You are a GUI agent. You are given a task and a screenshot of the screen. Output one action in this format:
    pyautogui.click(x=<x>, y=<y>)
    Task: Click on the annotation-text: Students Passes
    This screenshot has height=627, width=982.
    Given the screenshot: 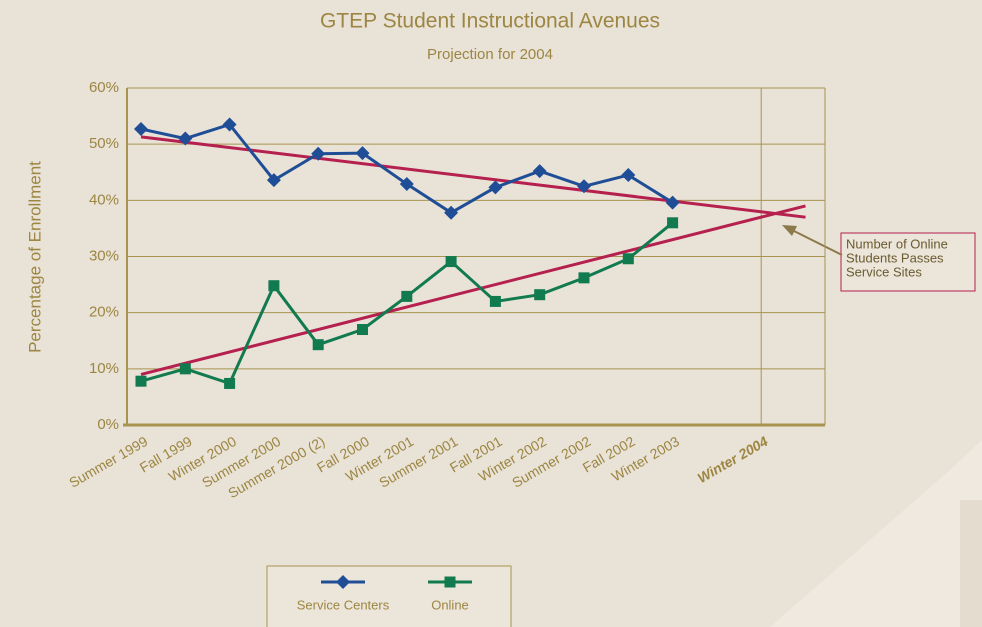 What is the action you would take?
    pyautogui.click(x=895, y=257)
    